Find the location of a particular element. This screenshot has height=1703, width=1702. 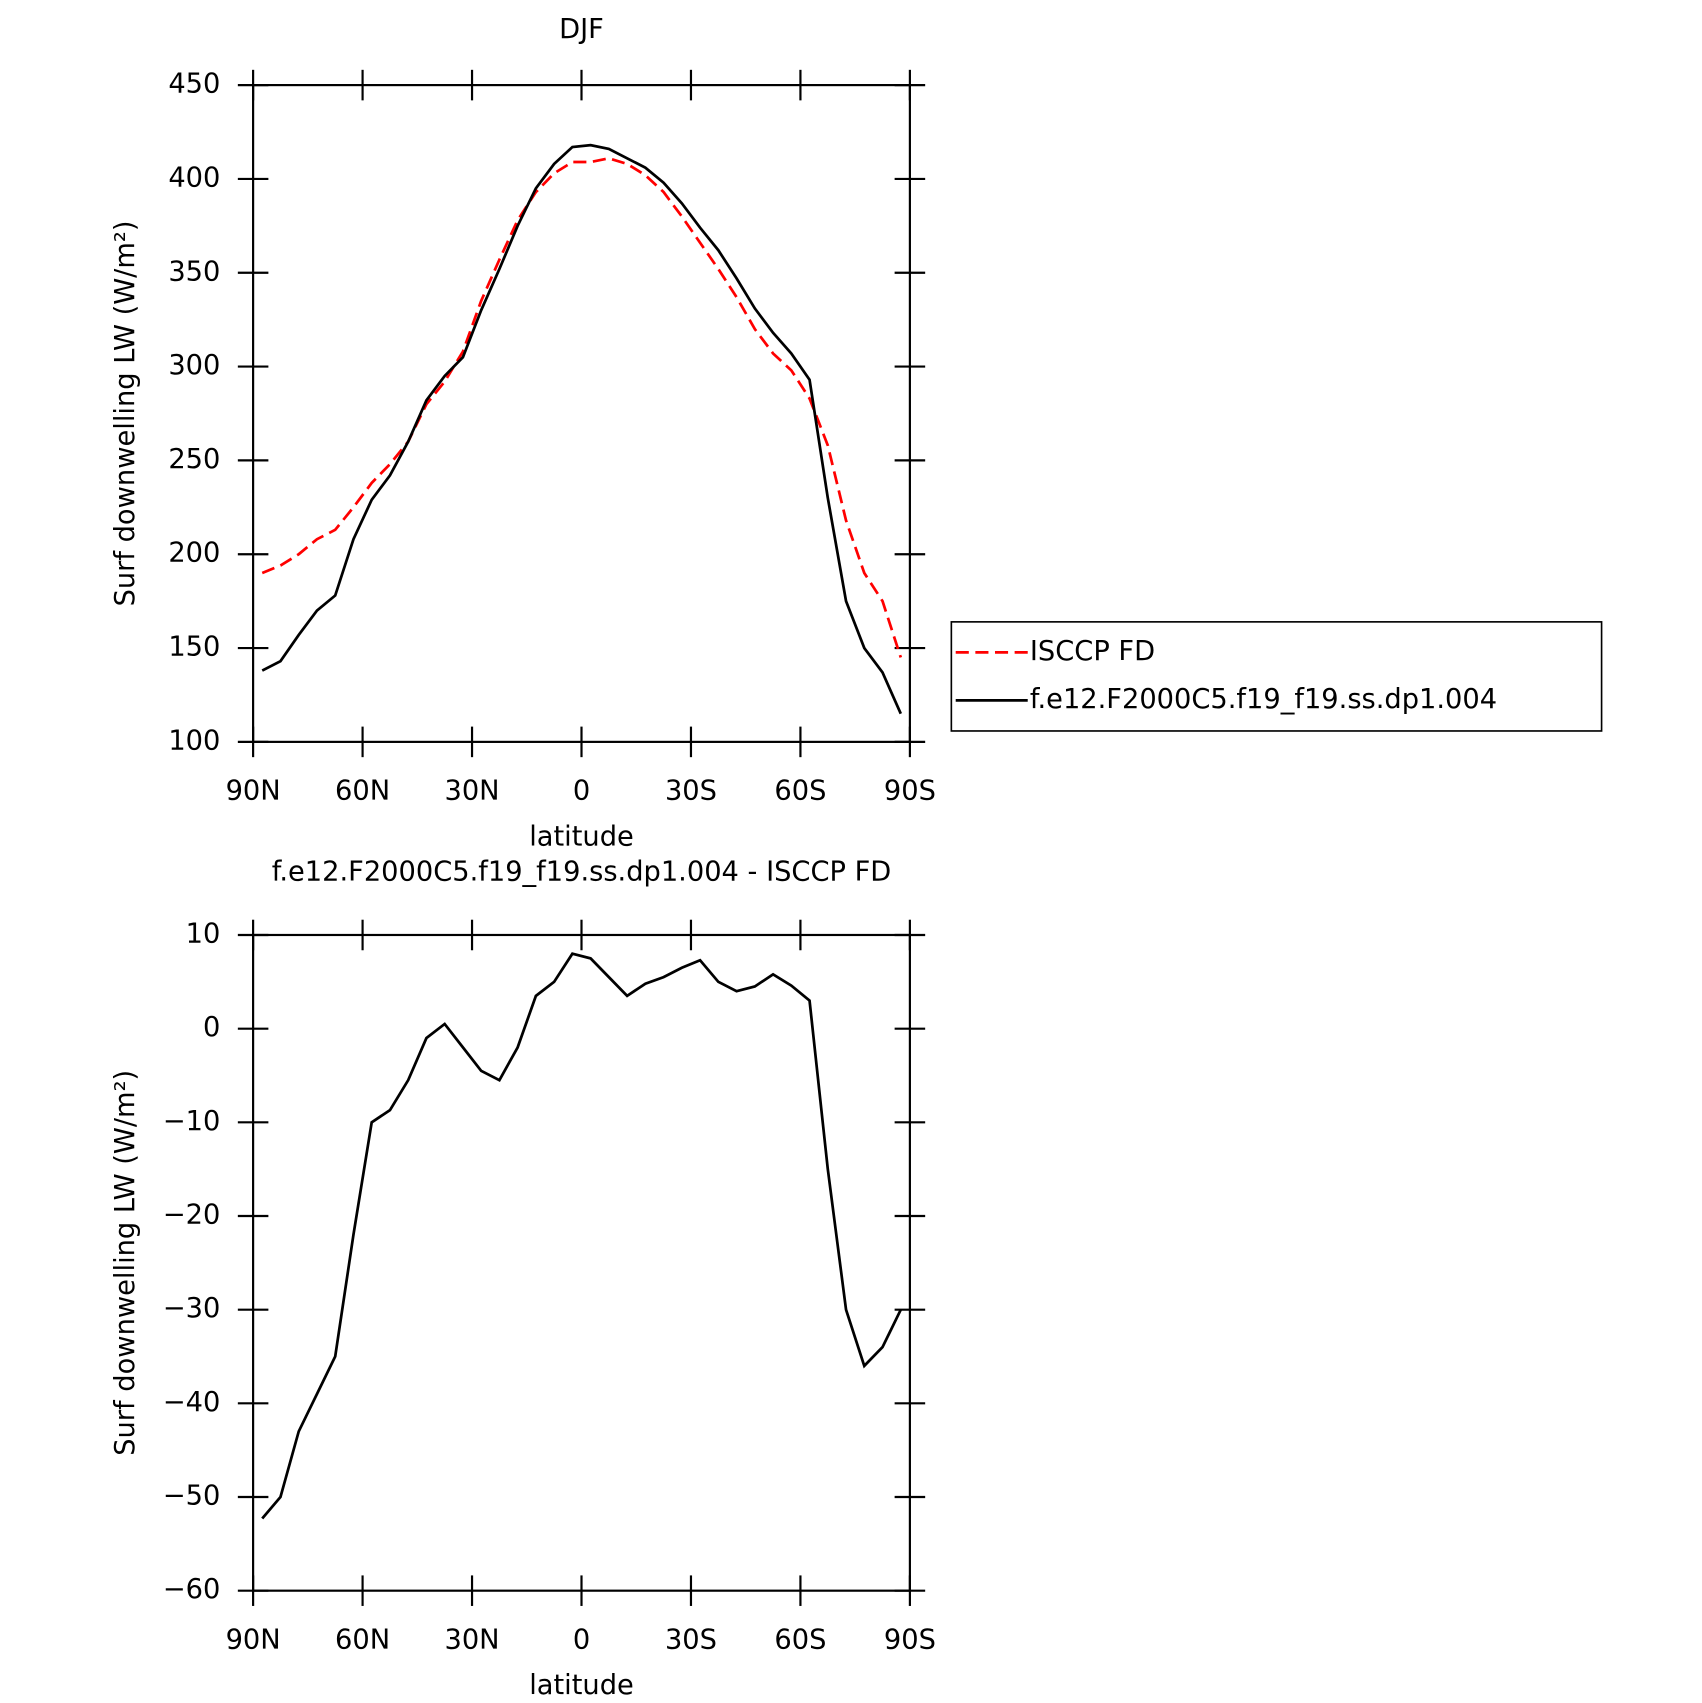

y-tick-label: 200 is located at coordinates (194, 553).